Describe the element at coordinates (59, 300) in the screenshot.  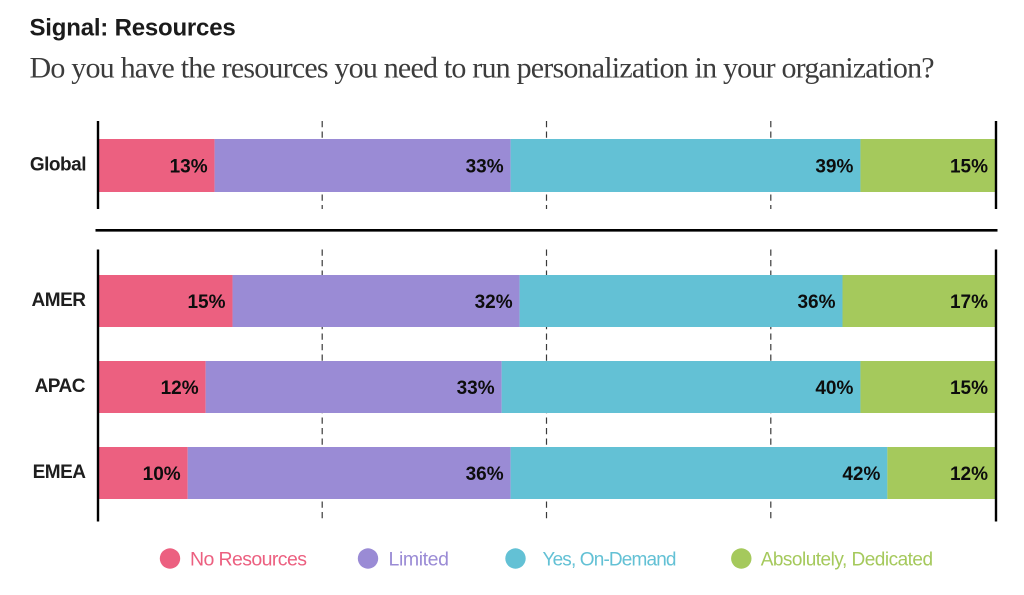
I see `svg-text: AMER` at that location.